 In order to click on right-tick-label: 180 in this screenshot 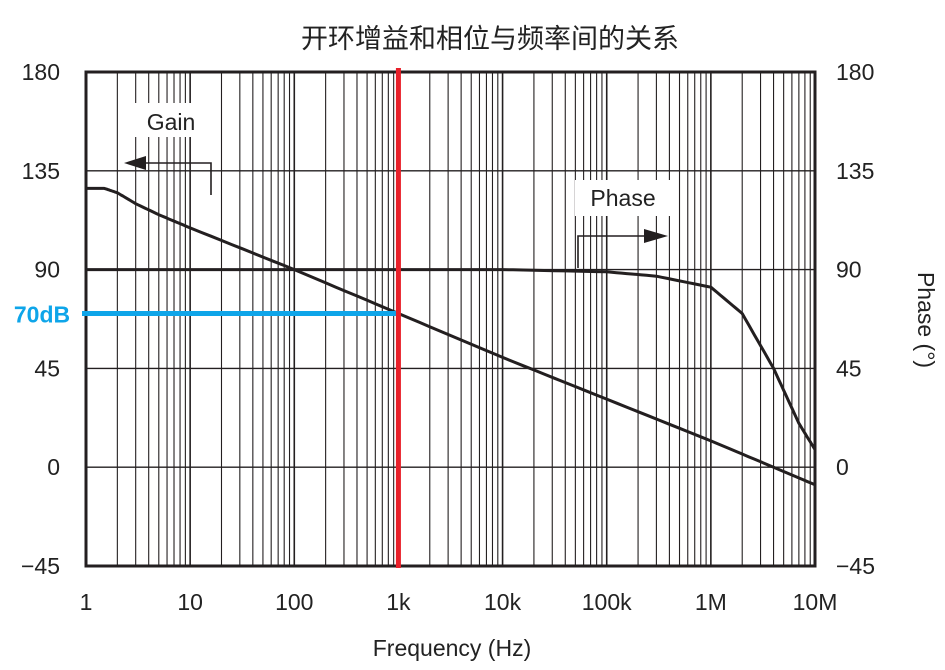, I will do `click(855, 72)`.